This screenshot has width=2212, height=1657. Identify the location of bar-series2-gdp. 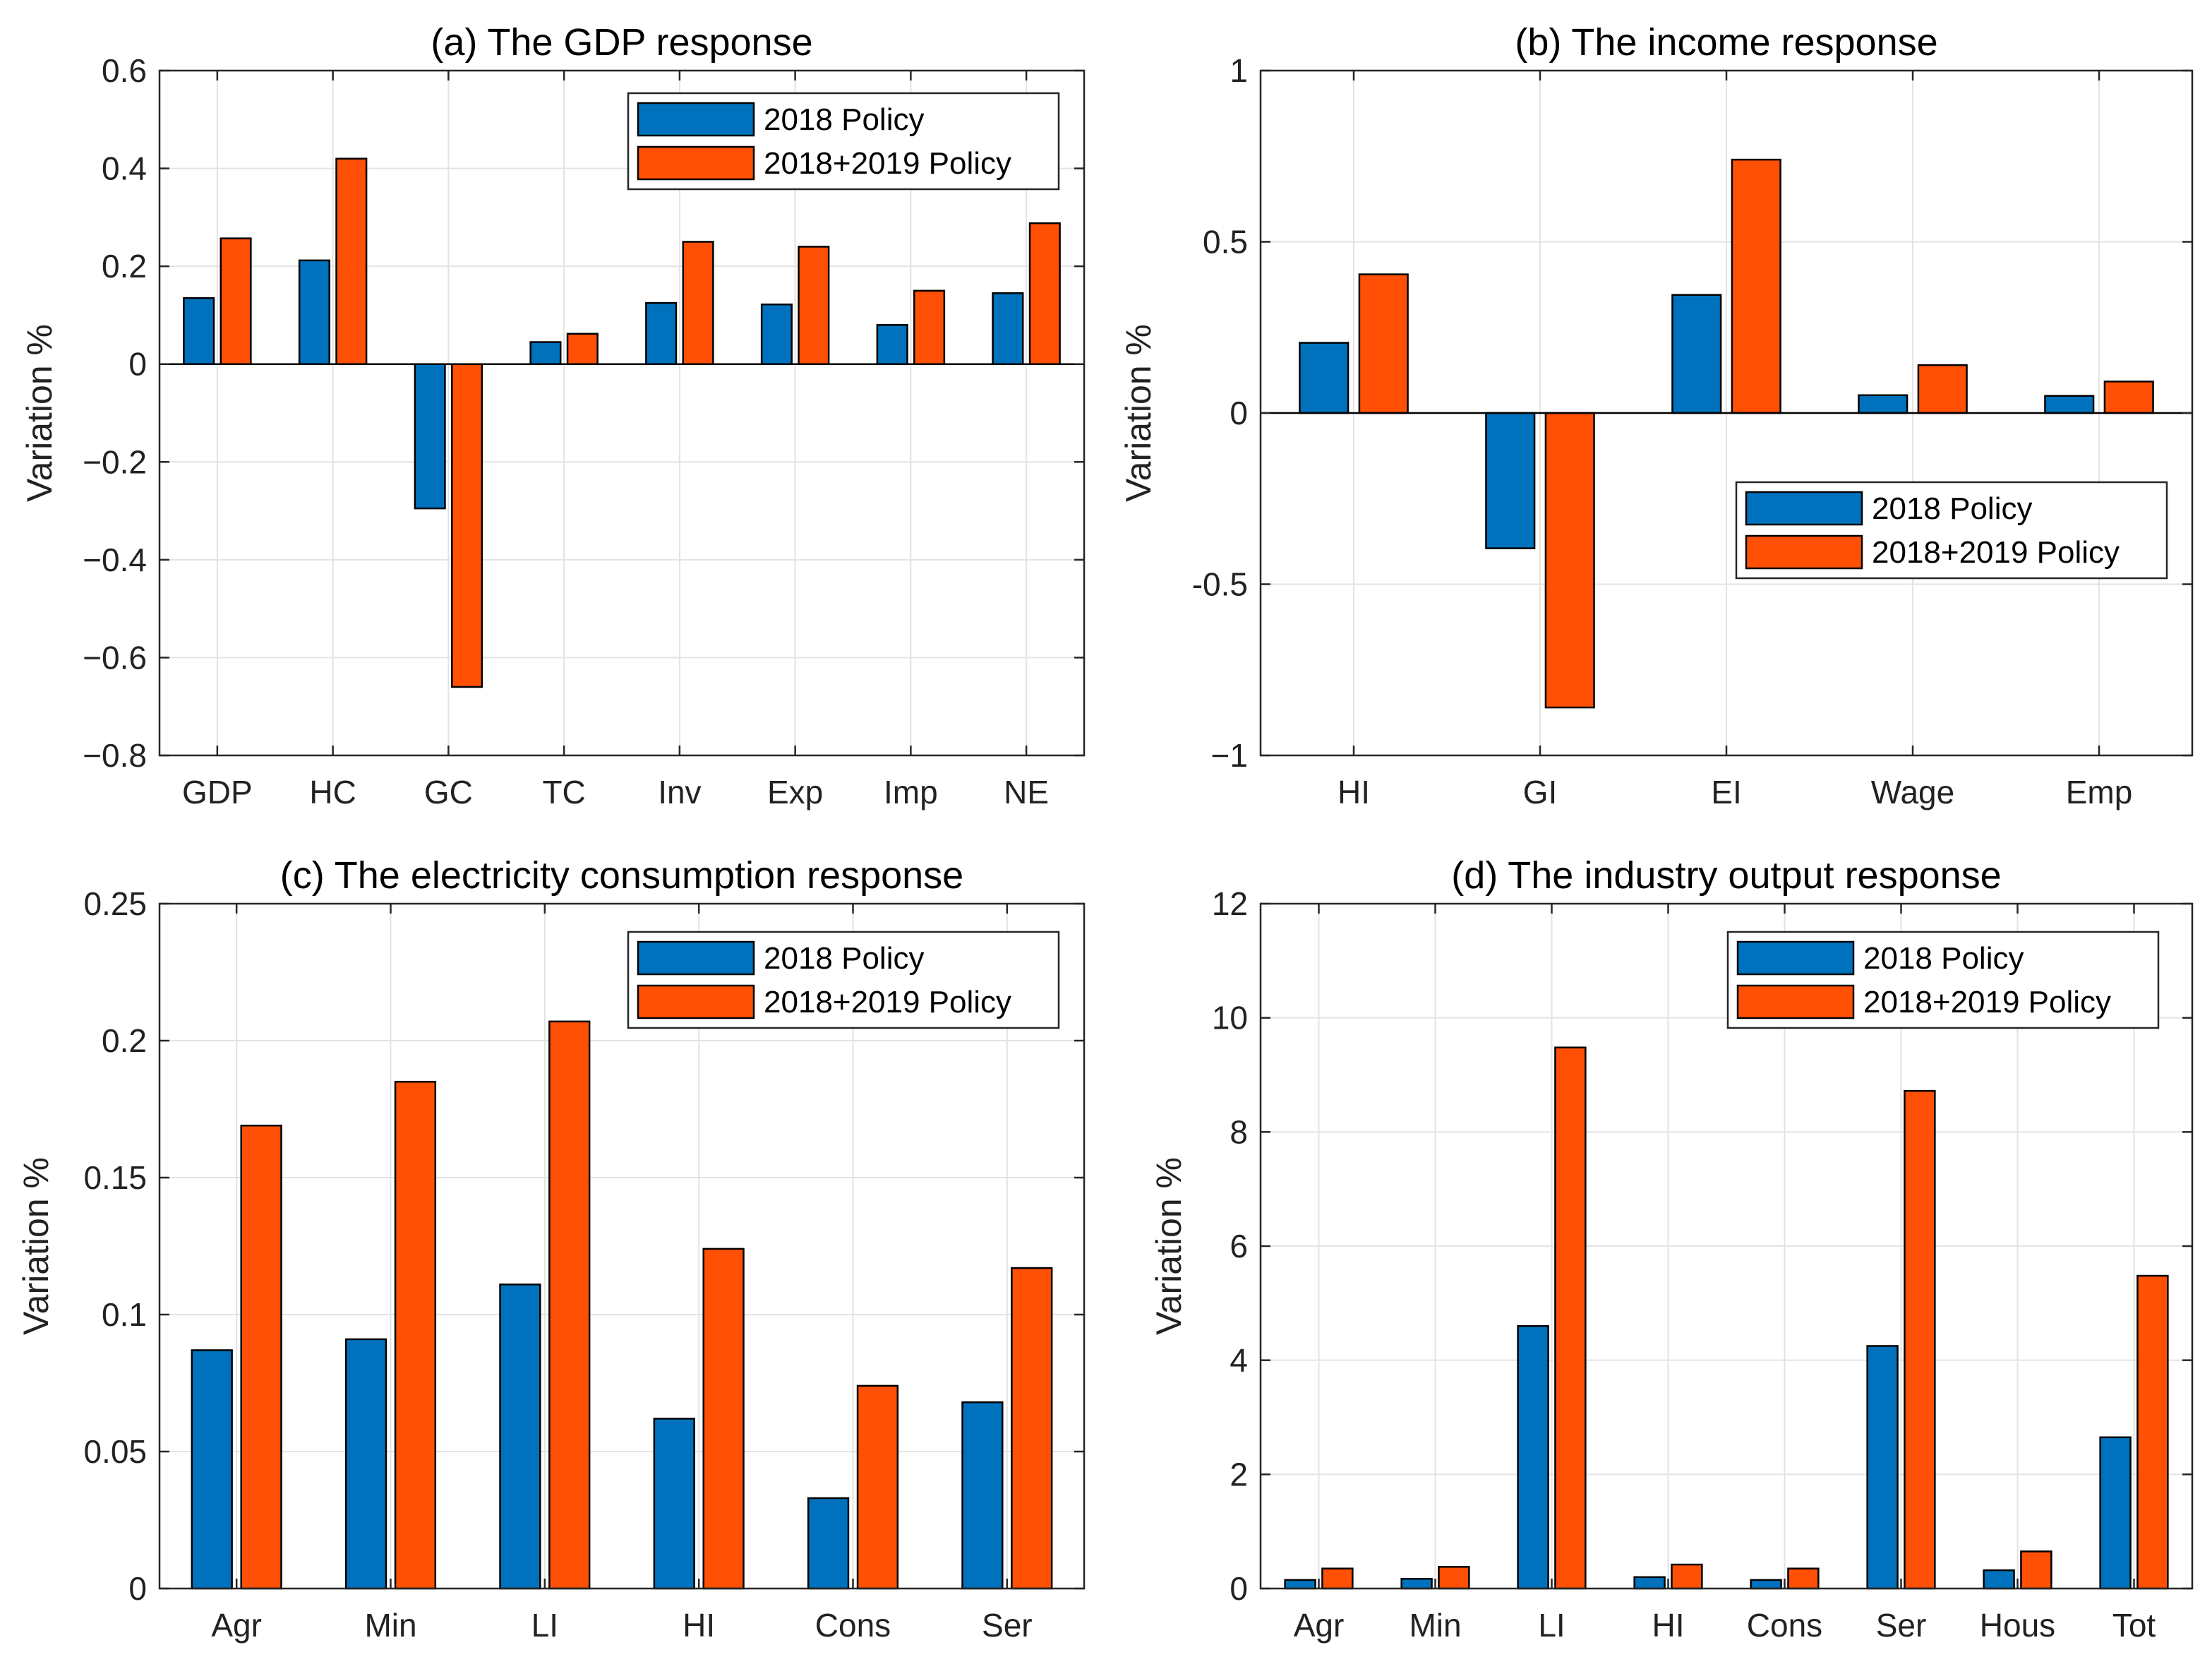
(236, 301).